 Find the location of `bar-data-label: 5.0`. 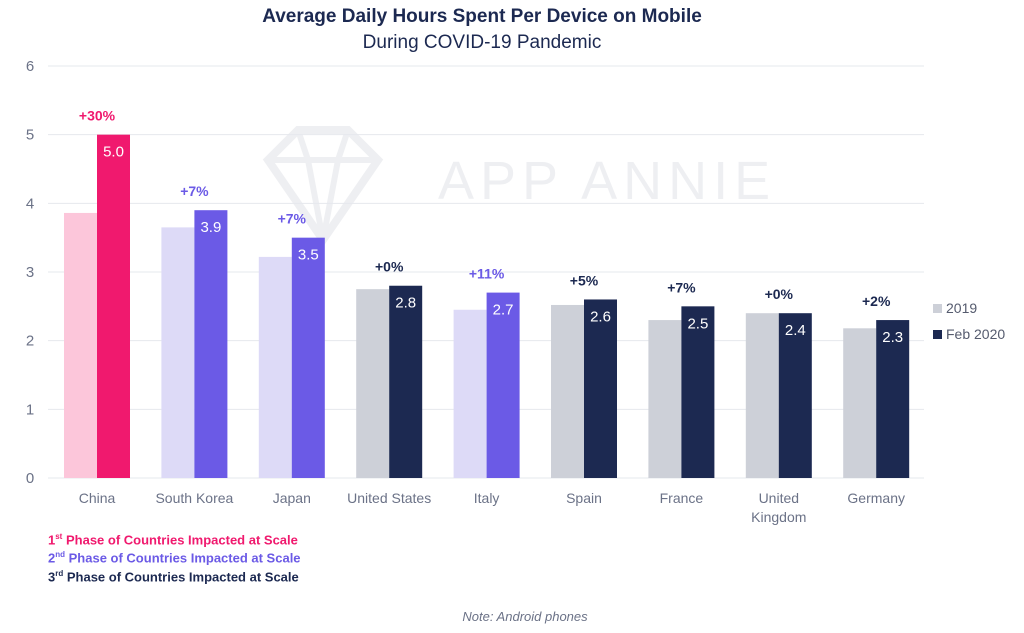

bar-data-label: 5.0 is located at coordinates (113, 152).